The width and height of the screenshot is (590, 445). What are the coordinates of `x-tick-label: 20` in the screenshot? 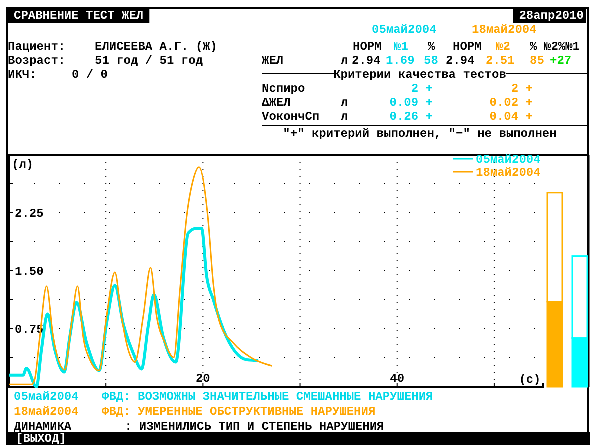 It's located at (203, 379).